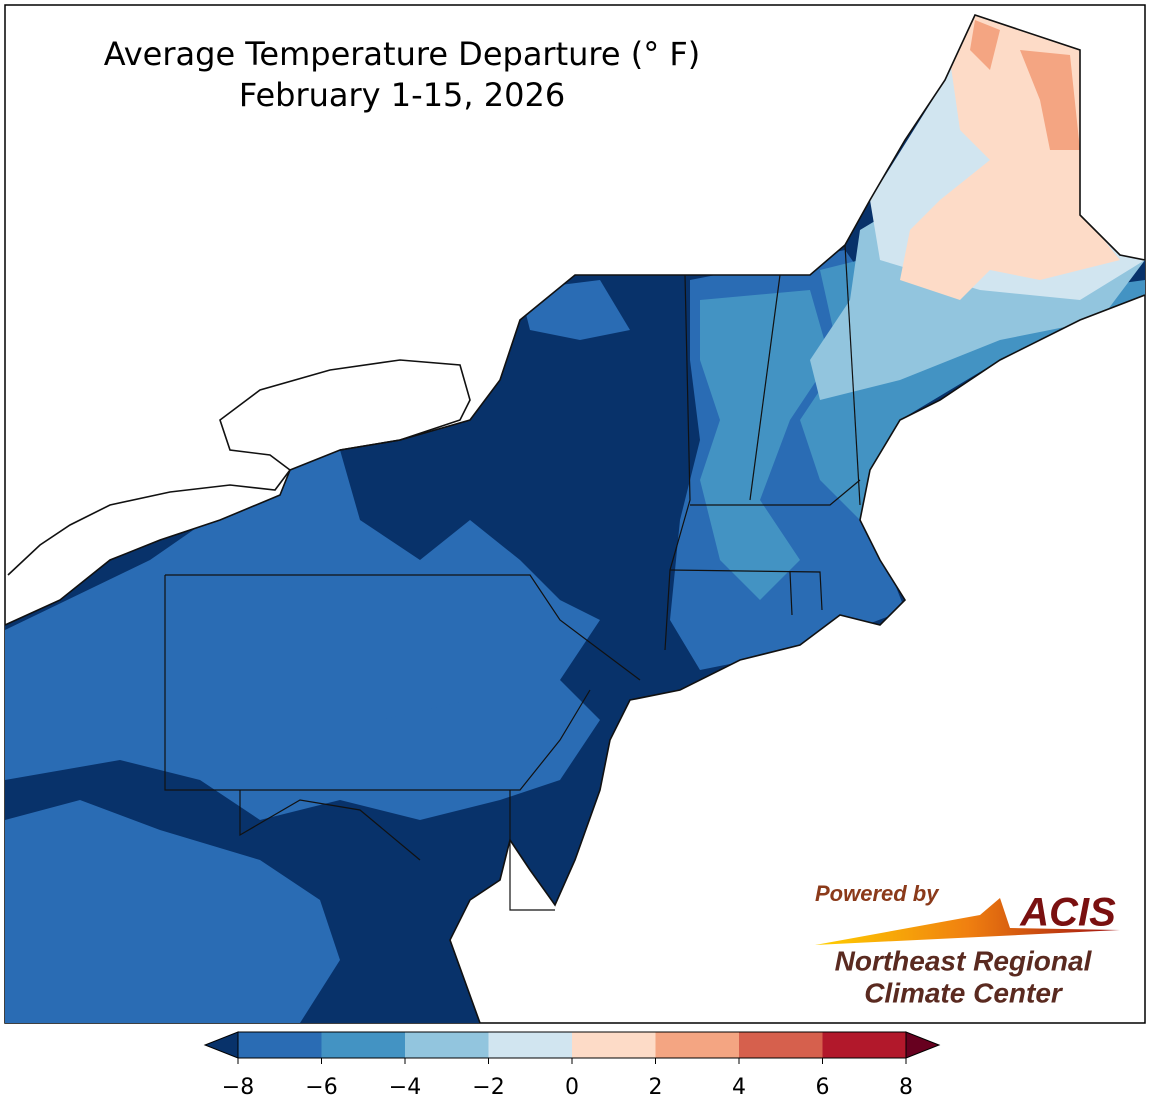 The height and width of the screenshot is (1115, 1151). What do you see at coordinates (402, 54) in the screenshot?
I see `map-title: Average Temperature Departure (° F)` at bounding box center [402, 54].